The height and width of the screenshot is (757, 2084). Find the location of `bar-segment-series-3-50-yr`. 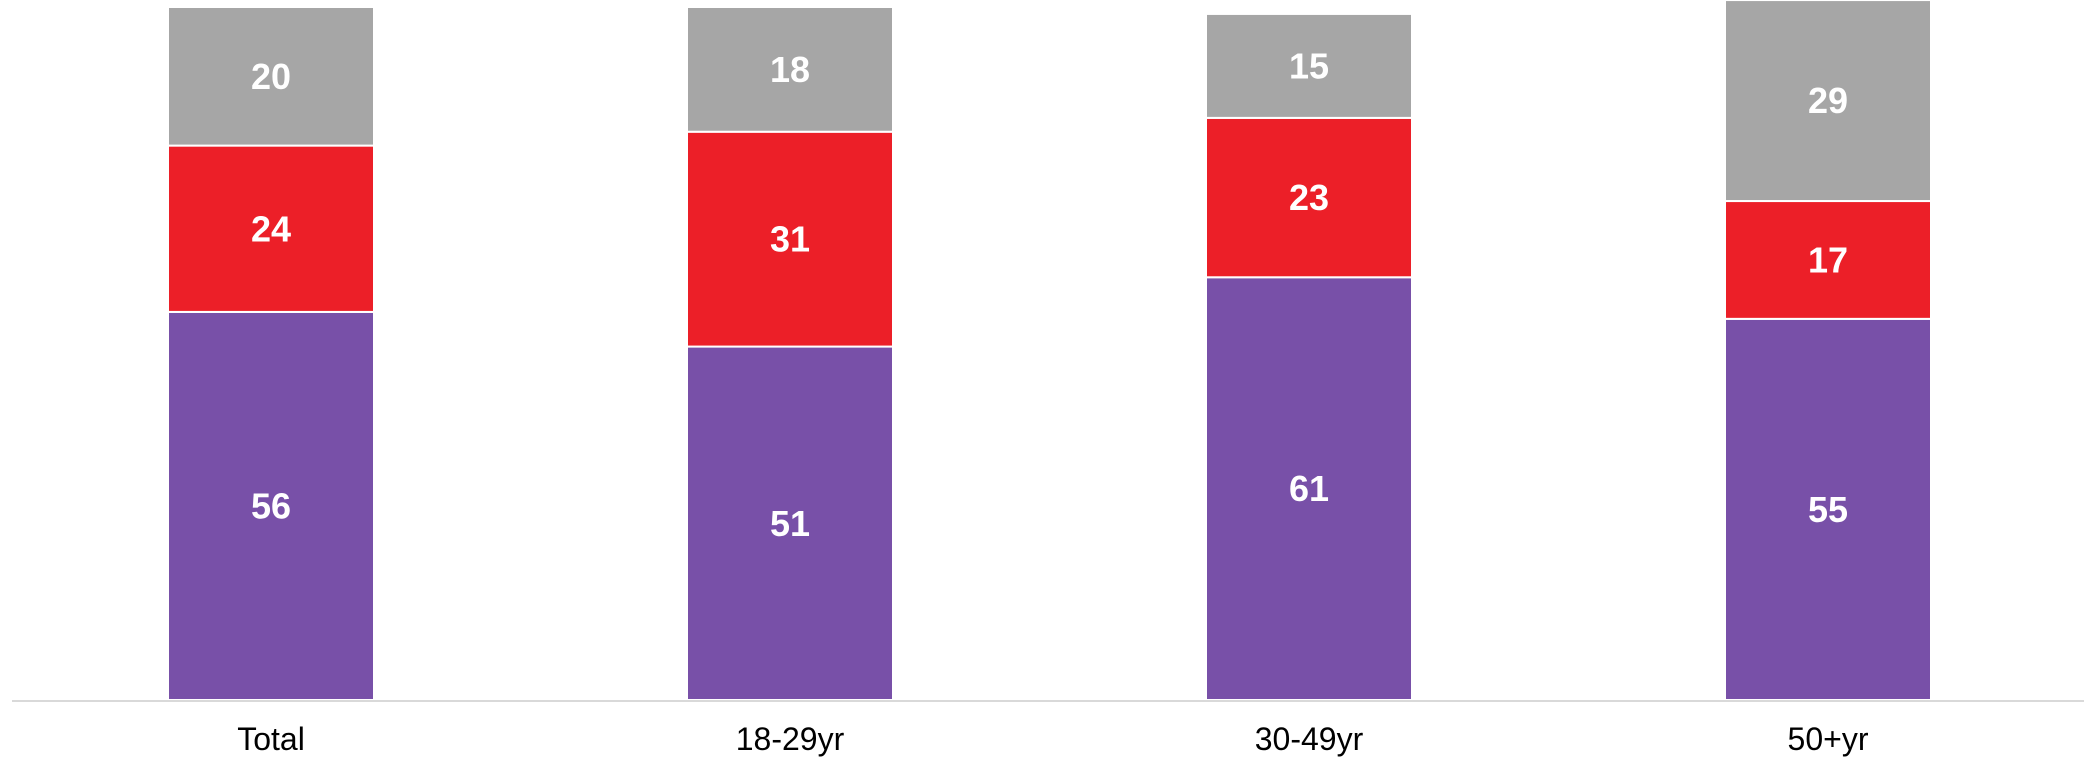

bar-segment-series-3-50-yr is located at coordinates (1828, 101).